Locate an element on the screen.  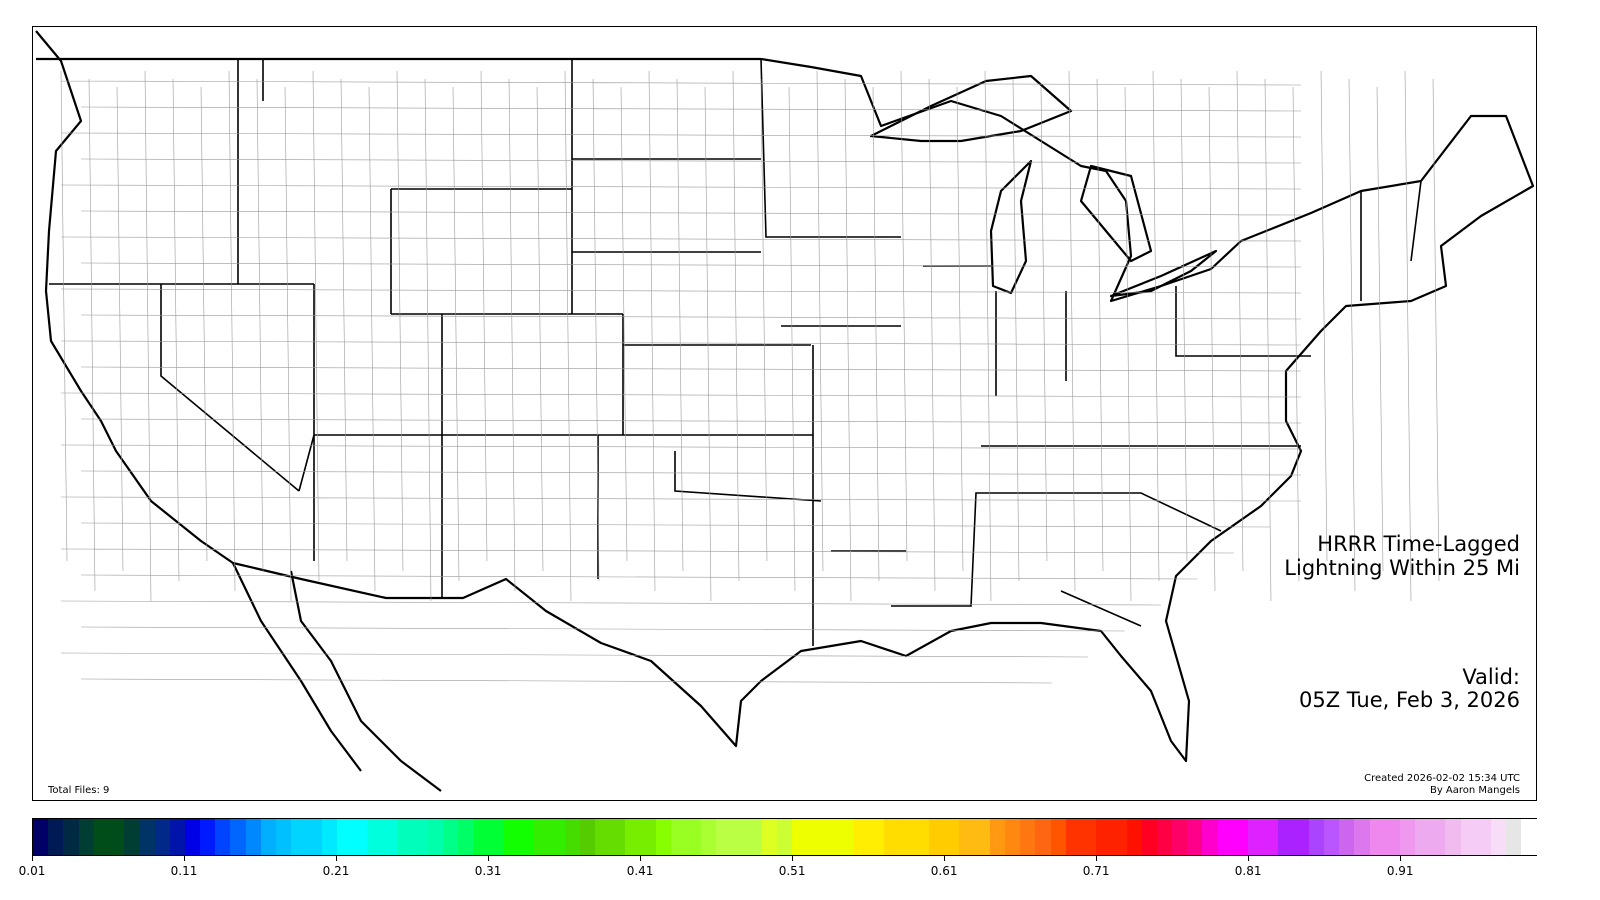
colorbar is located at coordinates (784, 837).